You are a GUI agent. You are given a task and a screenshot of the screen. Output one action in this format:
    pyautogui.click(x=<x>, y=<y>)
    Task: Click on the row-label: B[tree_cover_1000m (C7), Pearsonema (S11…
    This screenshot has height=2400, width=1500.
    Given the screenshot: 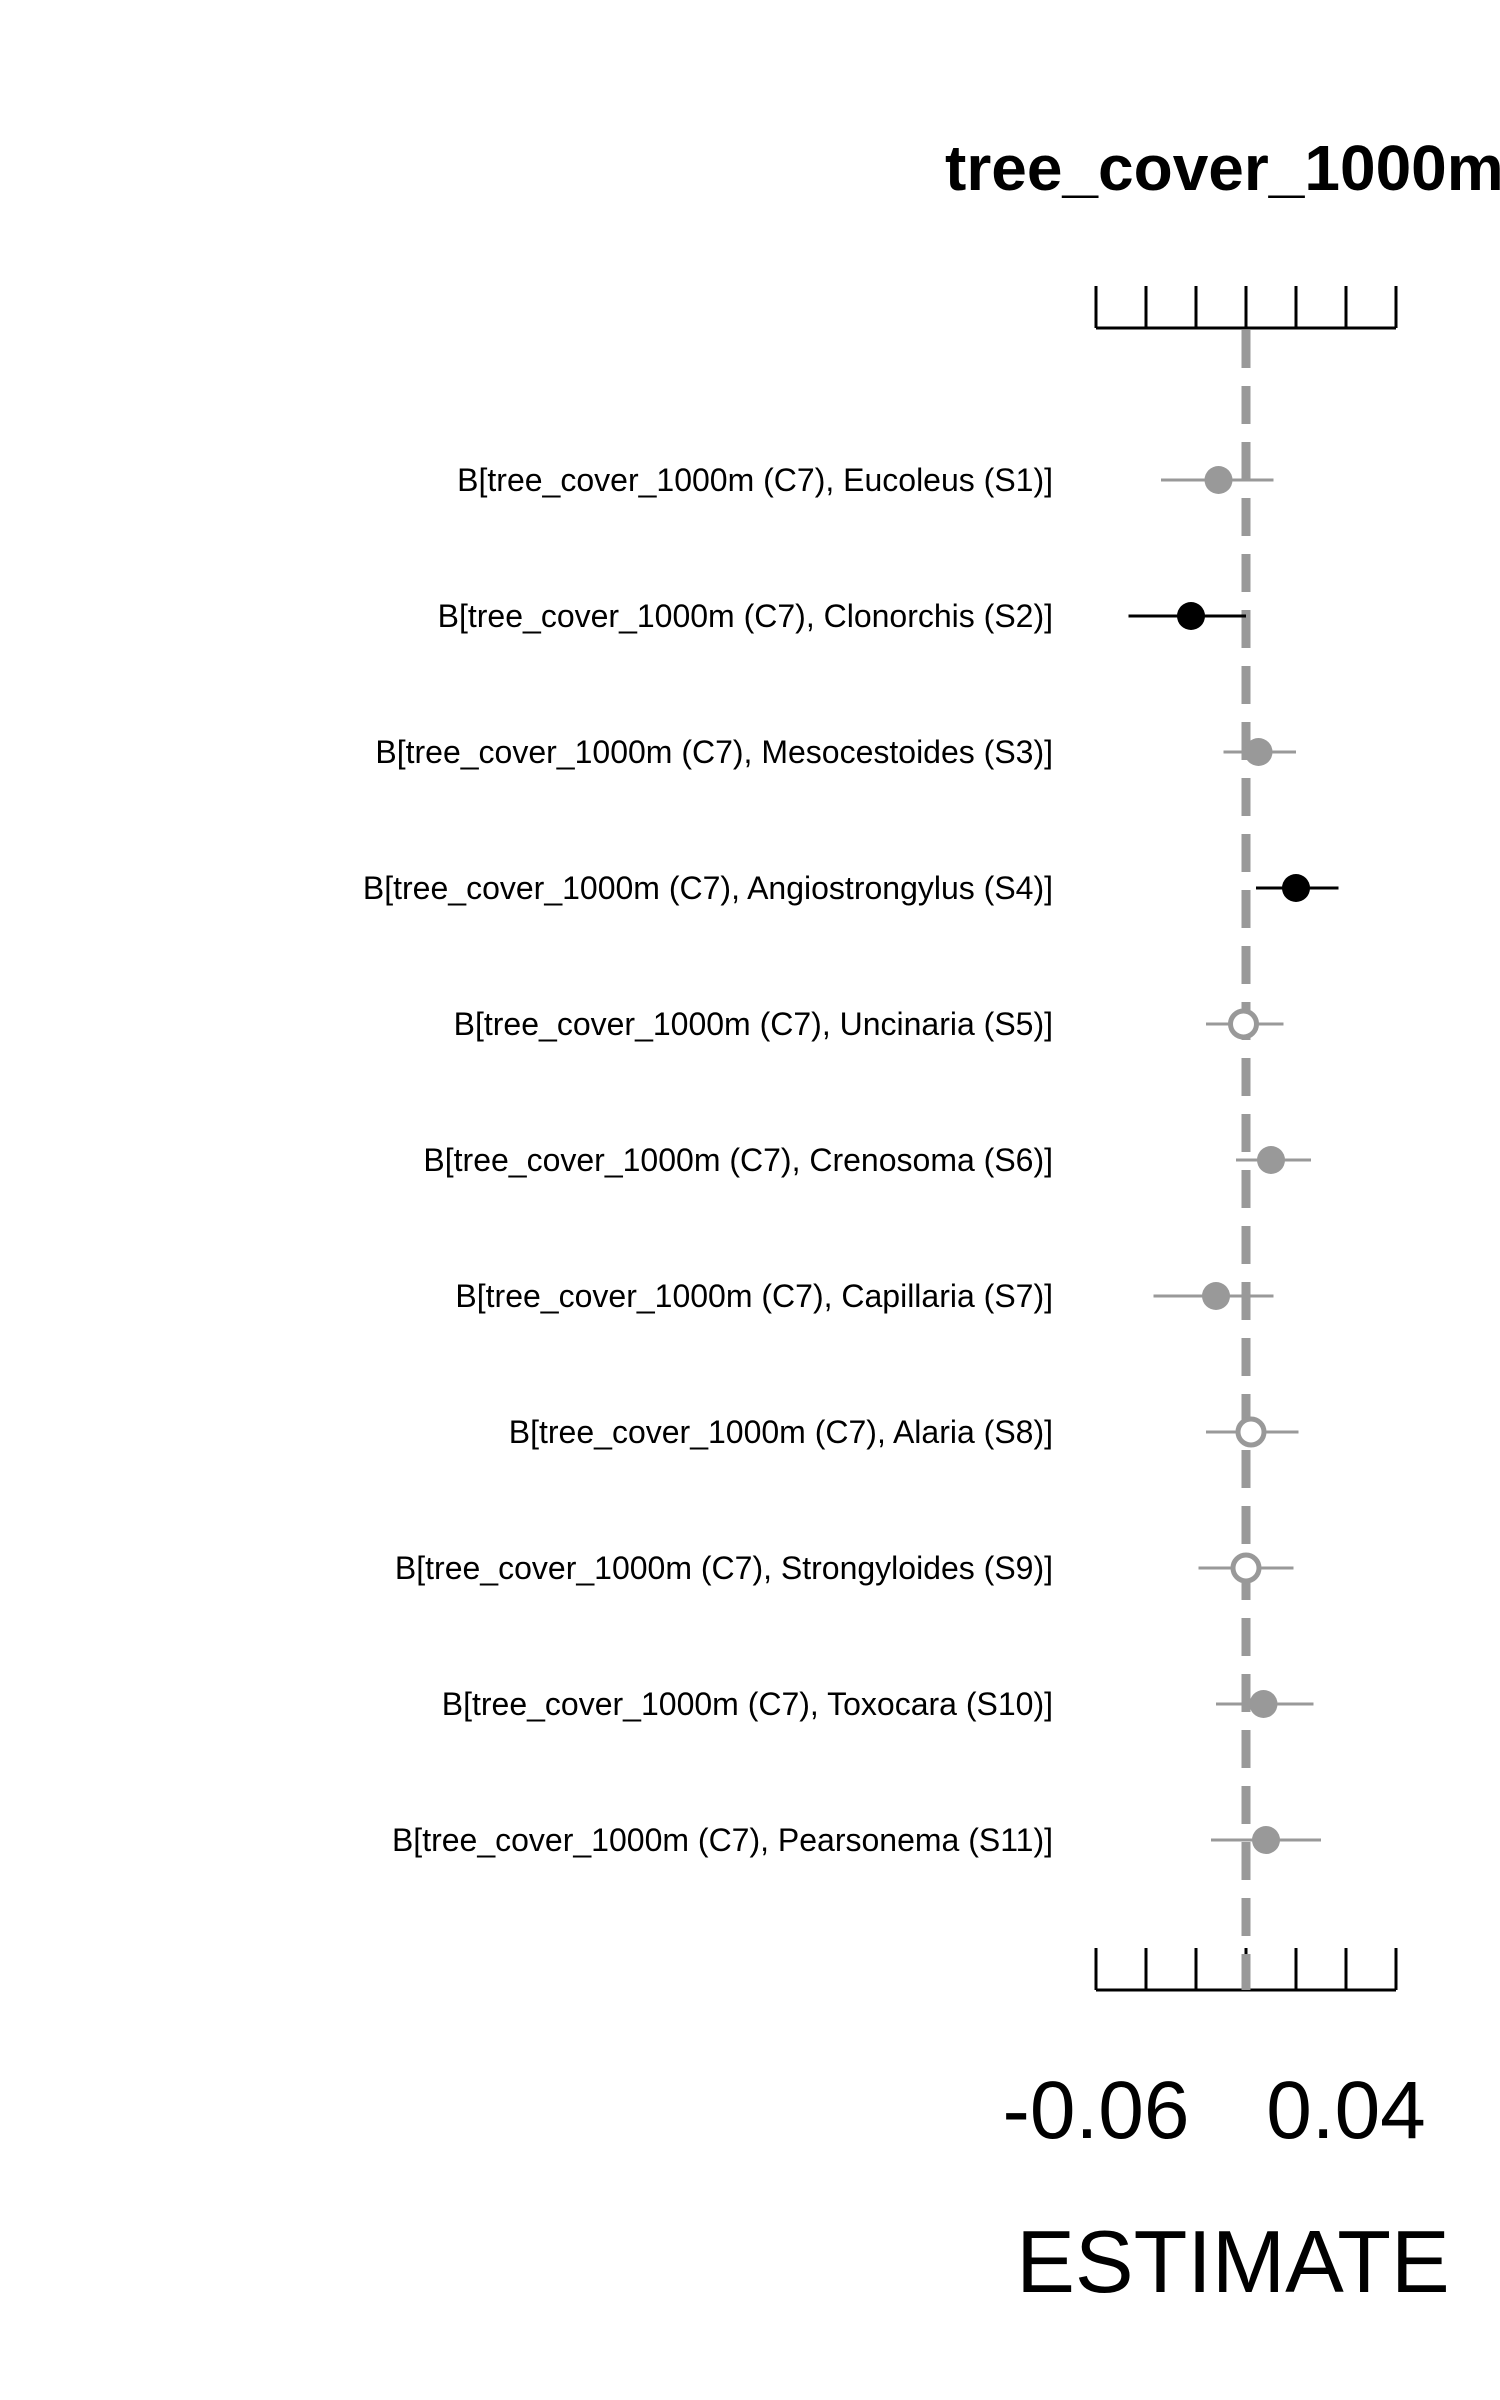 What is the action you would take?
    pyautogui.click(x=722, y=1840)
    